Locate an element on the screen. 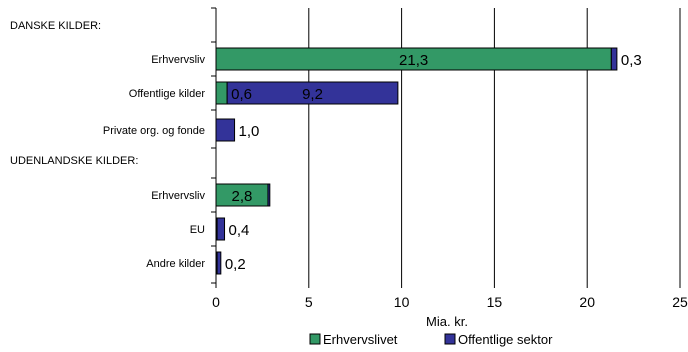  legend: Erhvervslivet Offentlige sektor is located at coordinates (431, 339).